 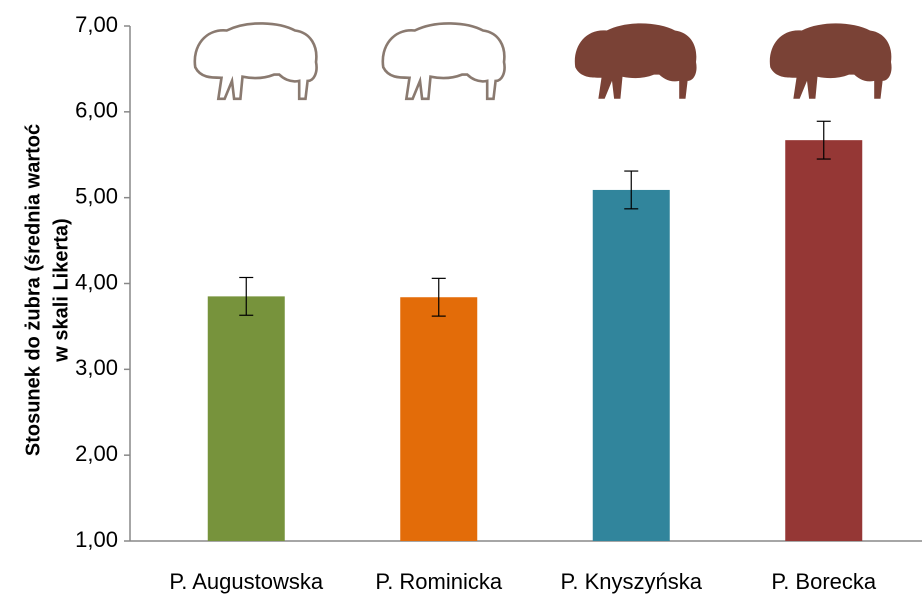 I want to click on x-tick-label: P. Rominicka, so click(x=439, y=581).